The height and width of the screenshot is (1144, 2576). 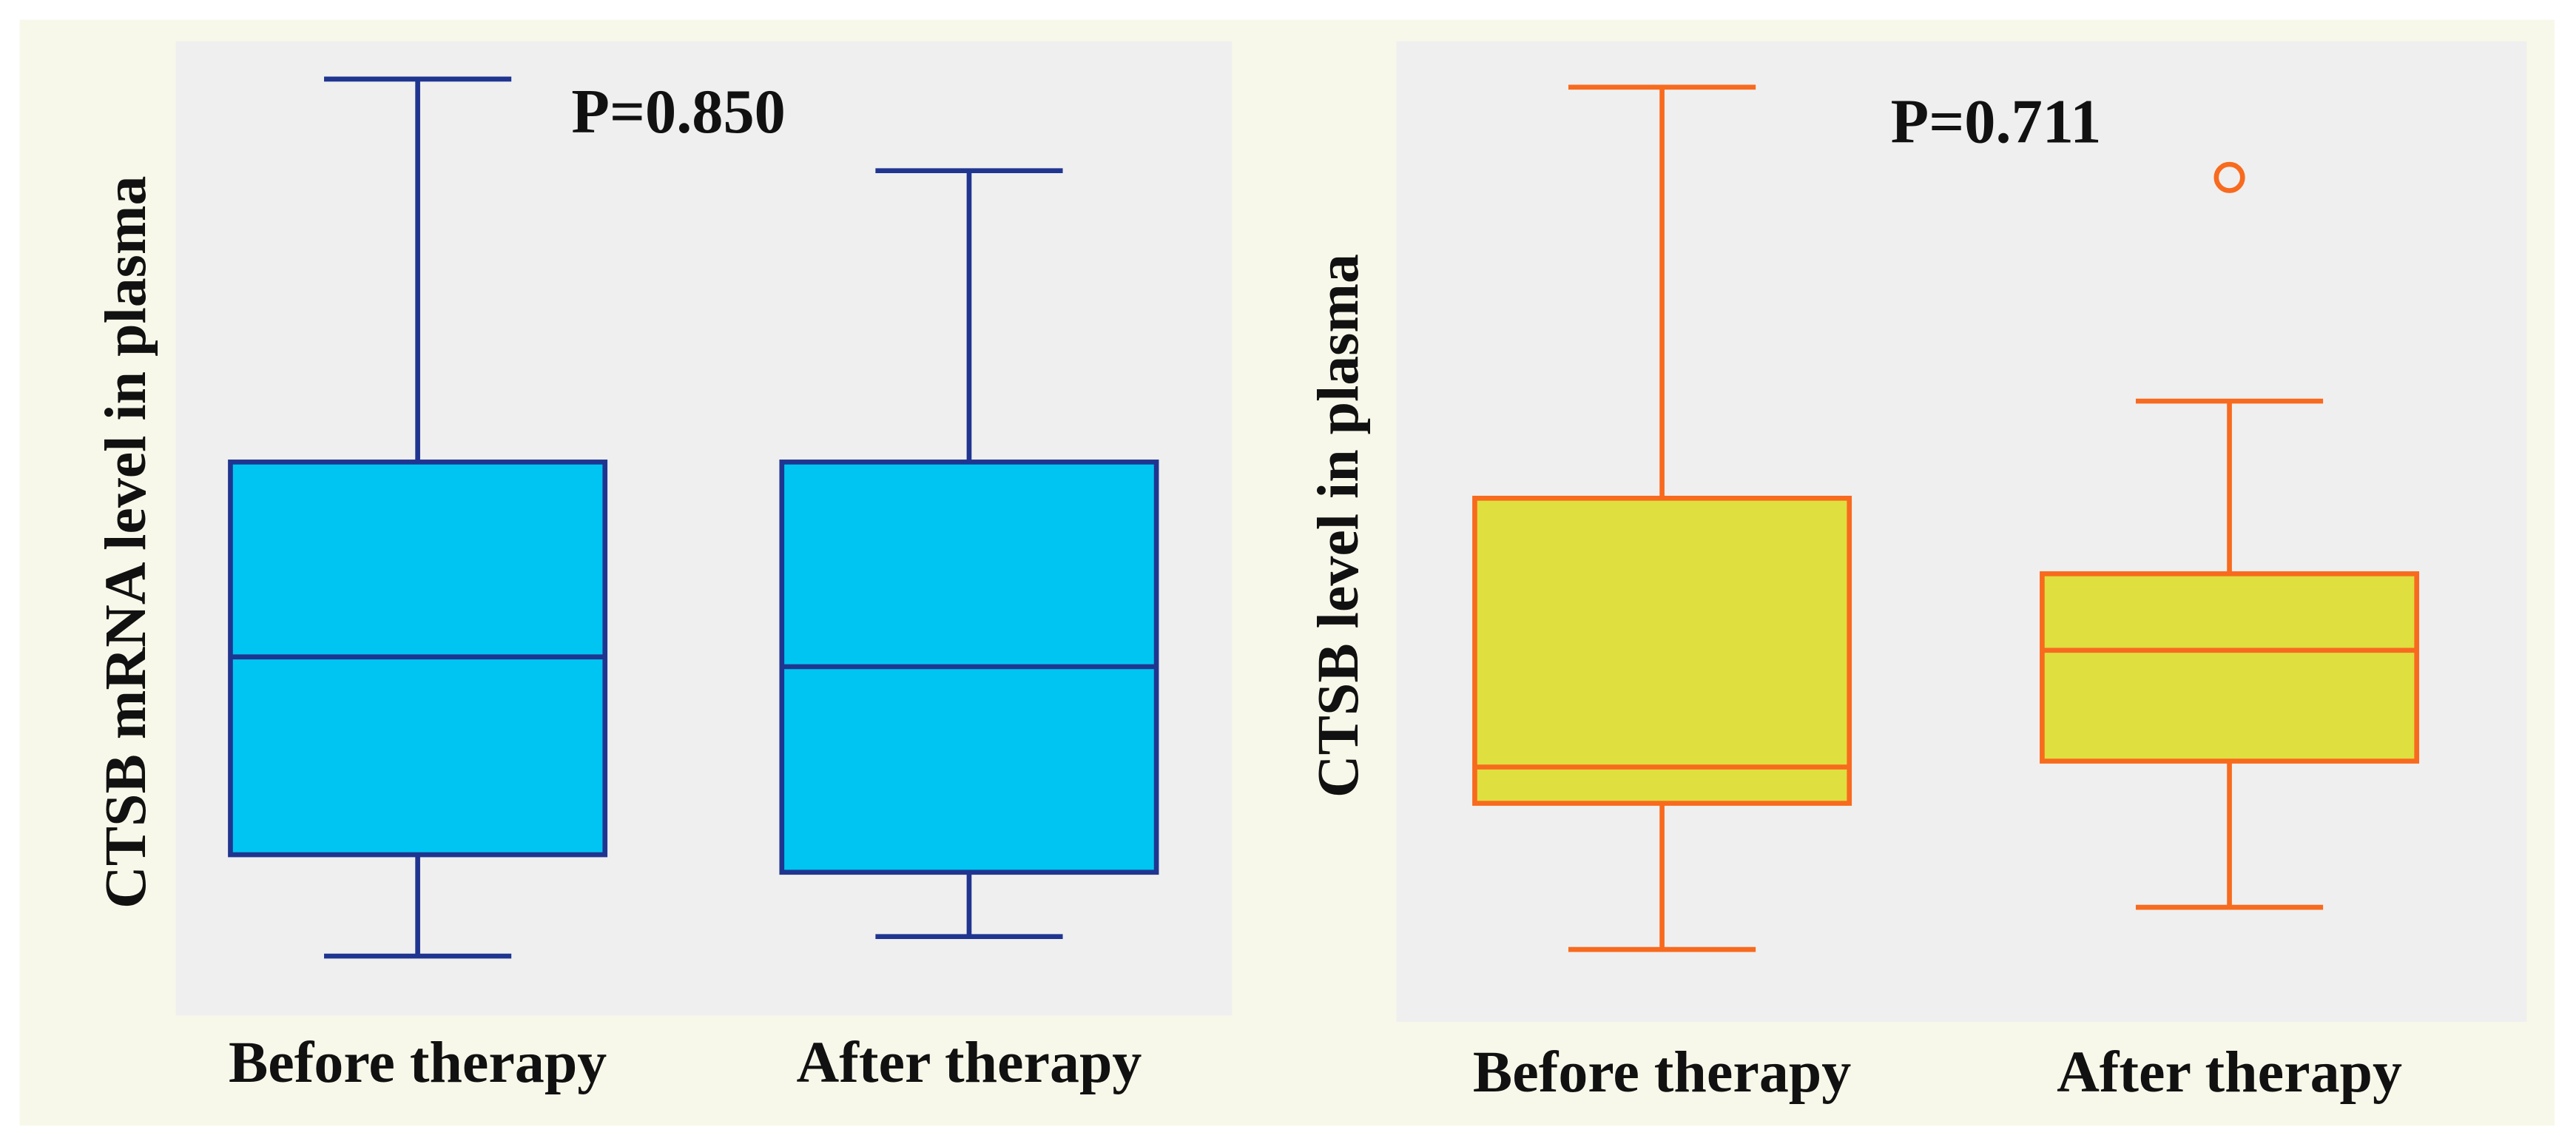 I want to click on p-value-annotation: P=0.850, so click(x=678, y=112).